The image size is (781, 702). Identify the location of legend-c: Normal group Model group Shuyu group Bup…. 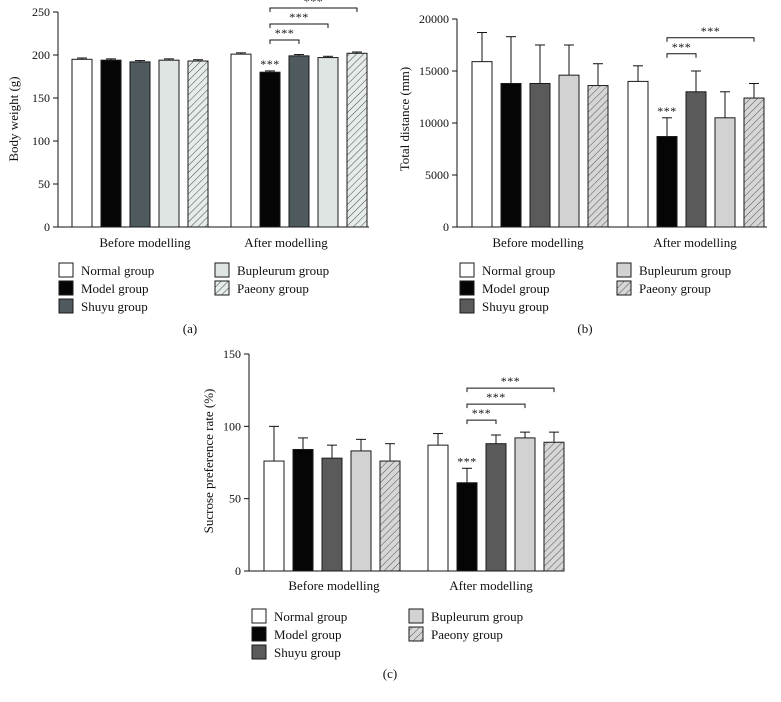
(387, 634).